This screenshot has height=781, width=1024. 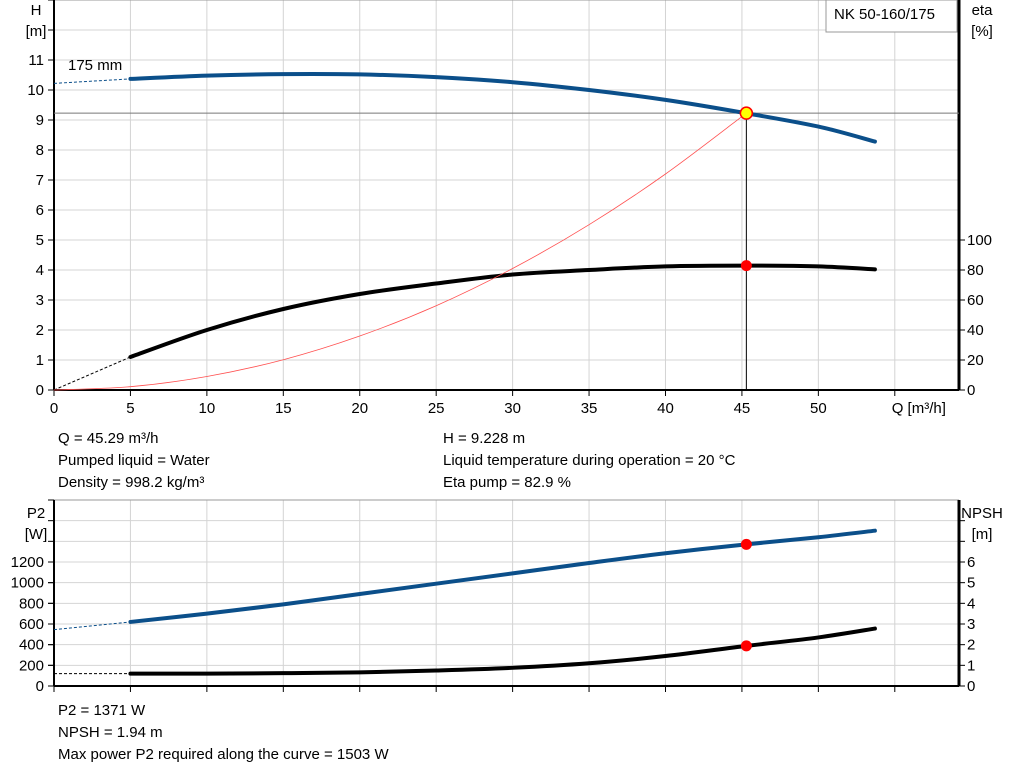 I want to click on top-right-tick-label: 40, so click(x=975, y=330).